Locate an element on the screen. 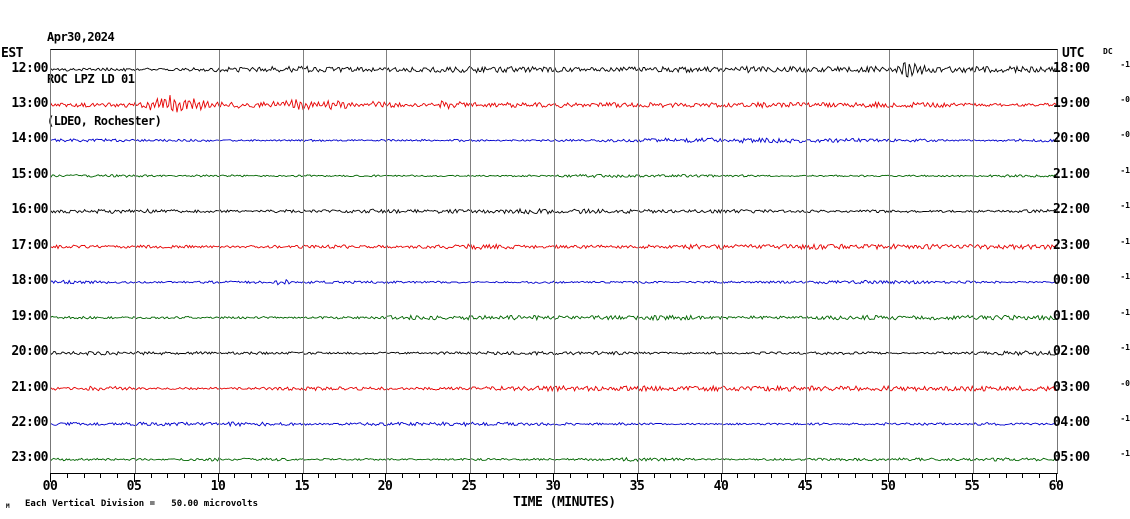 The height and width of the screenshot is (519, 1130). x-tick-label: 15 is located at coordinates (302, 486).